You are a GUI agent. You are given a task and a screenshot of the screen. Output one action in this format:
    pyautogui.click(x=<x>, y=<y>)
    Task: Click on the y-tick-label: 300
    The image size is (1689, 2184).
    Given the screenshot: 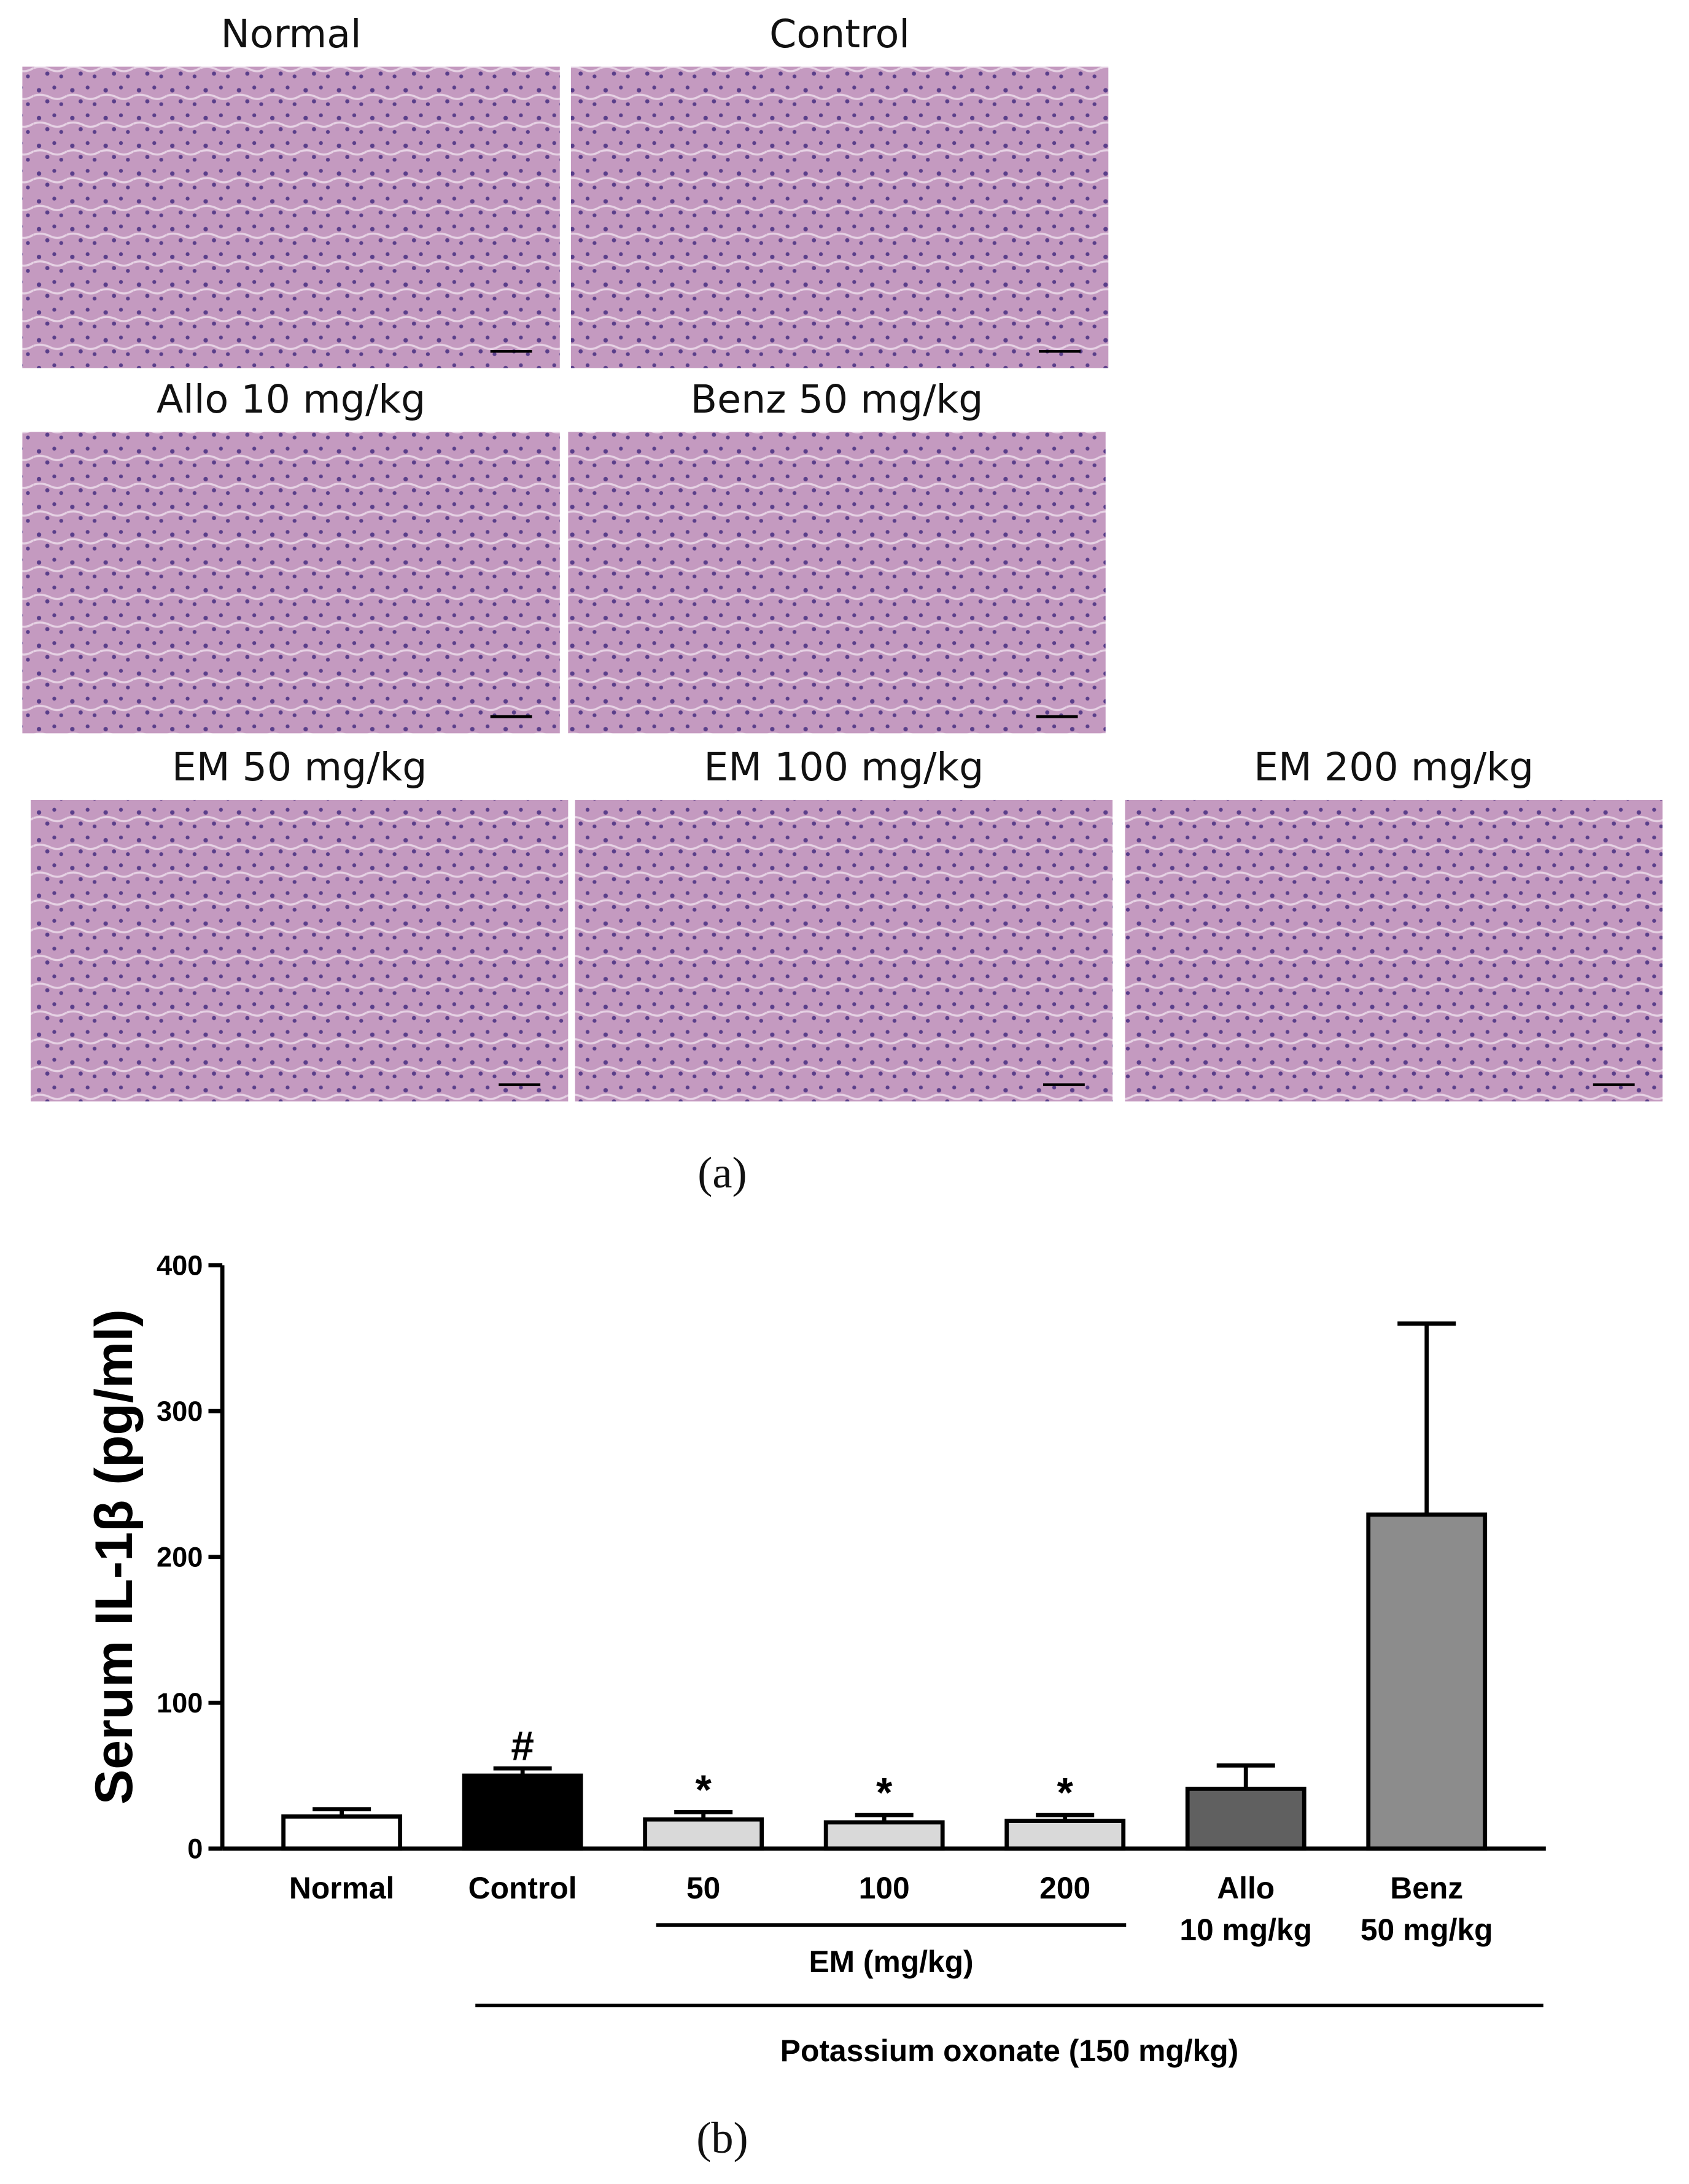 What is the action you would take?
    pyautogui.click(x=180, y=1411)
    